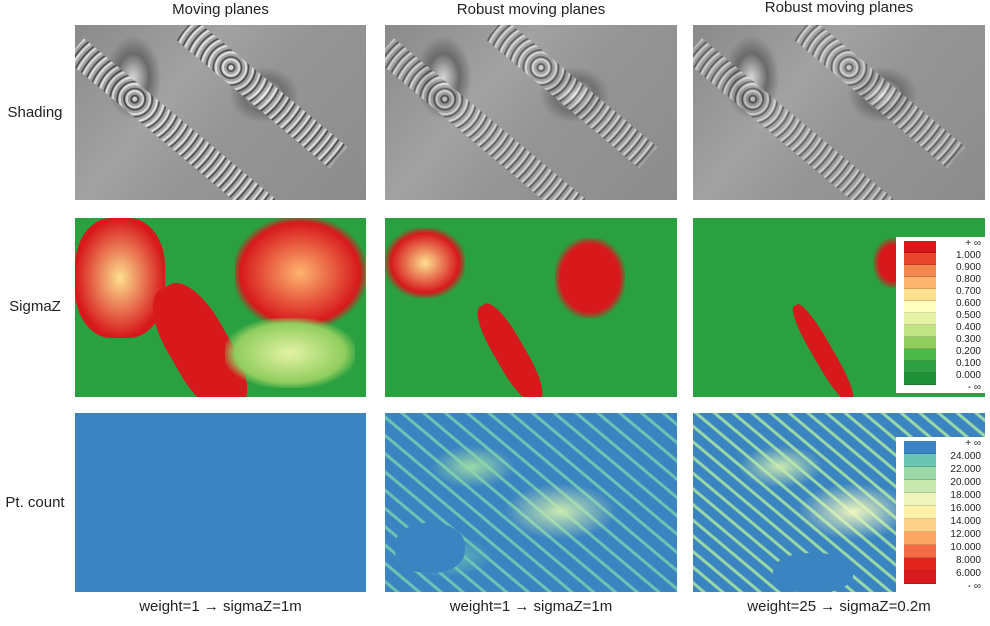  What do you see at coordinates (220, 307) in the screenshot?
I see `sigmaz-map-moving-planes` at bounding box center [220, 307].